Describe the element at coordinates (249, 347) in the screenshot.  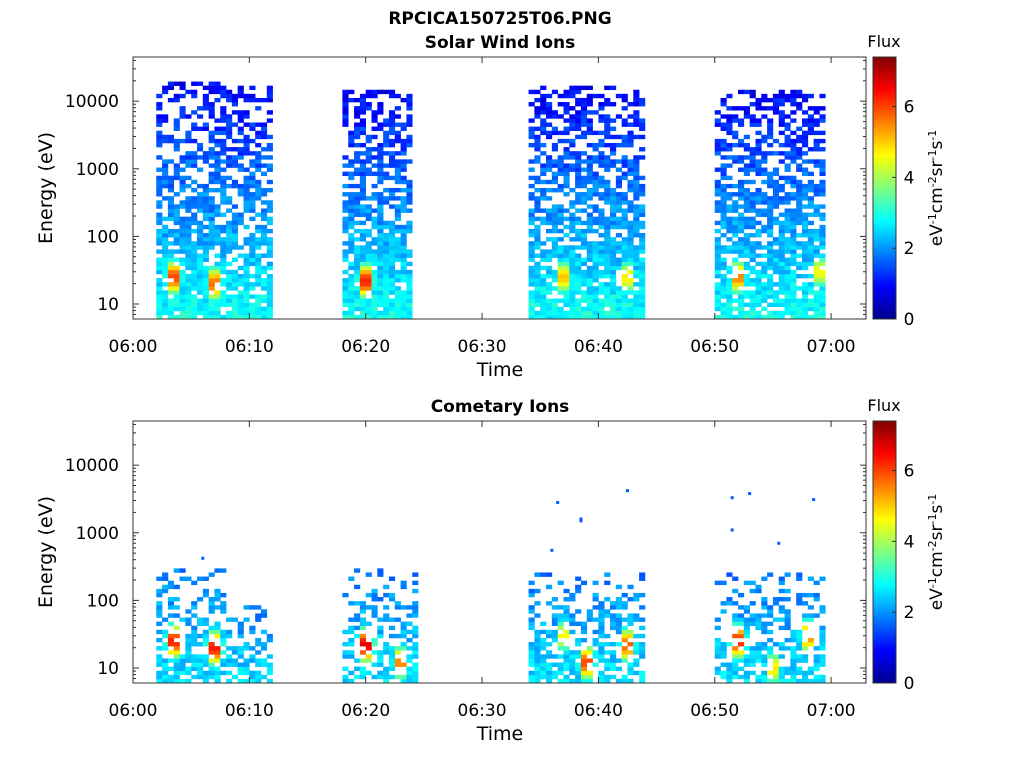
I see `x-tick-label: 06:10` at that location.